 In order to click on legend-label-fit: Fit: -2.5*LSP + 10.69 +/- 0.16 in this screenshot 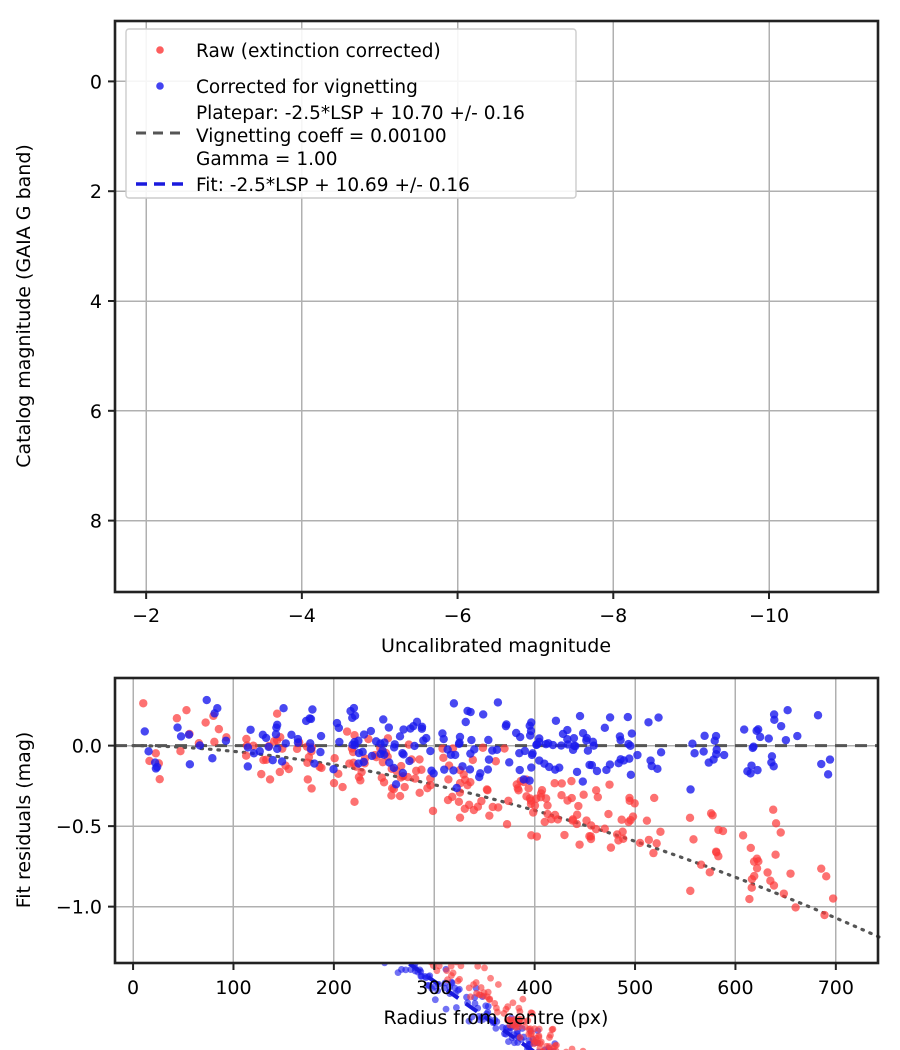, I will do `click(333, 185)`.